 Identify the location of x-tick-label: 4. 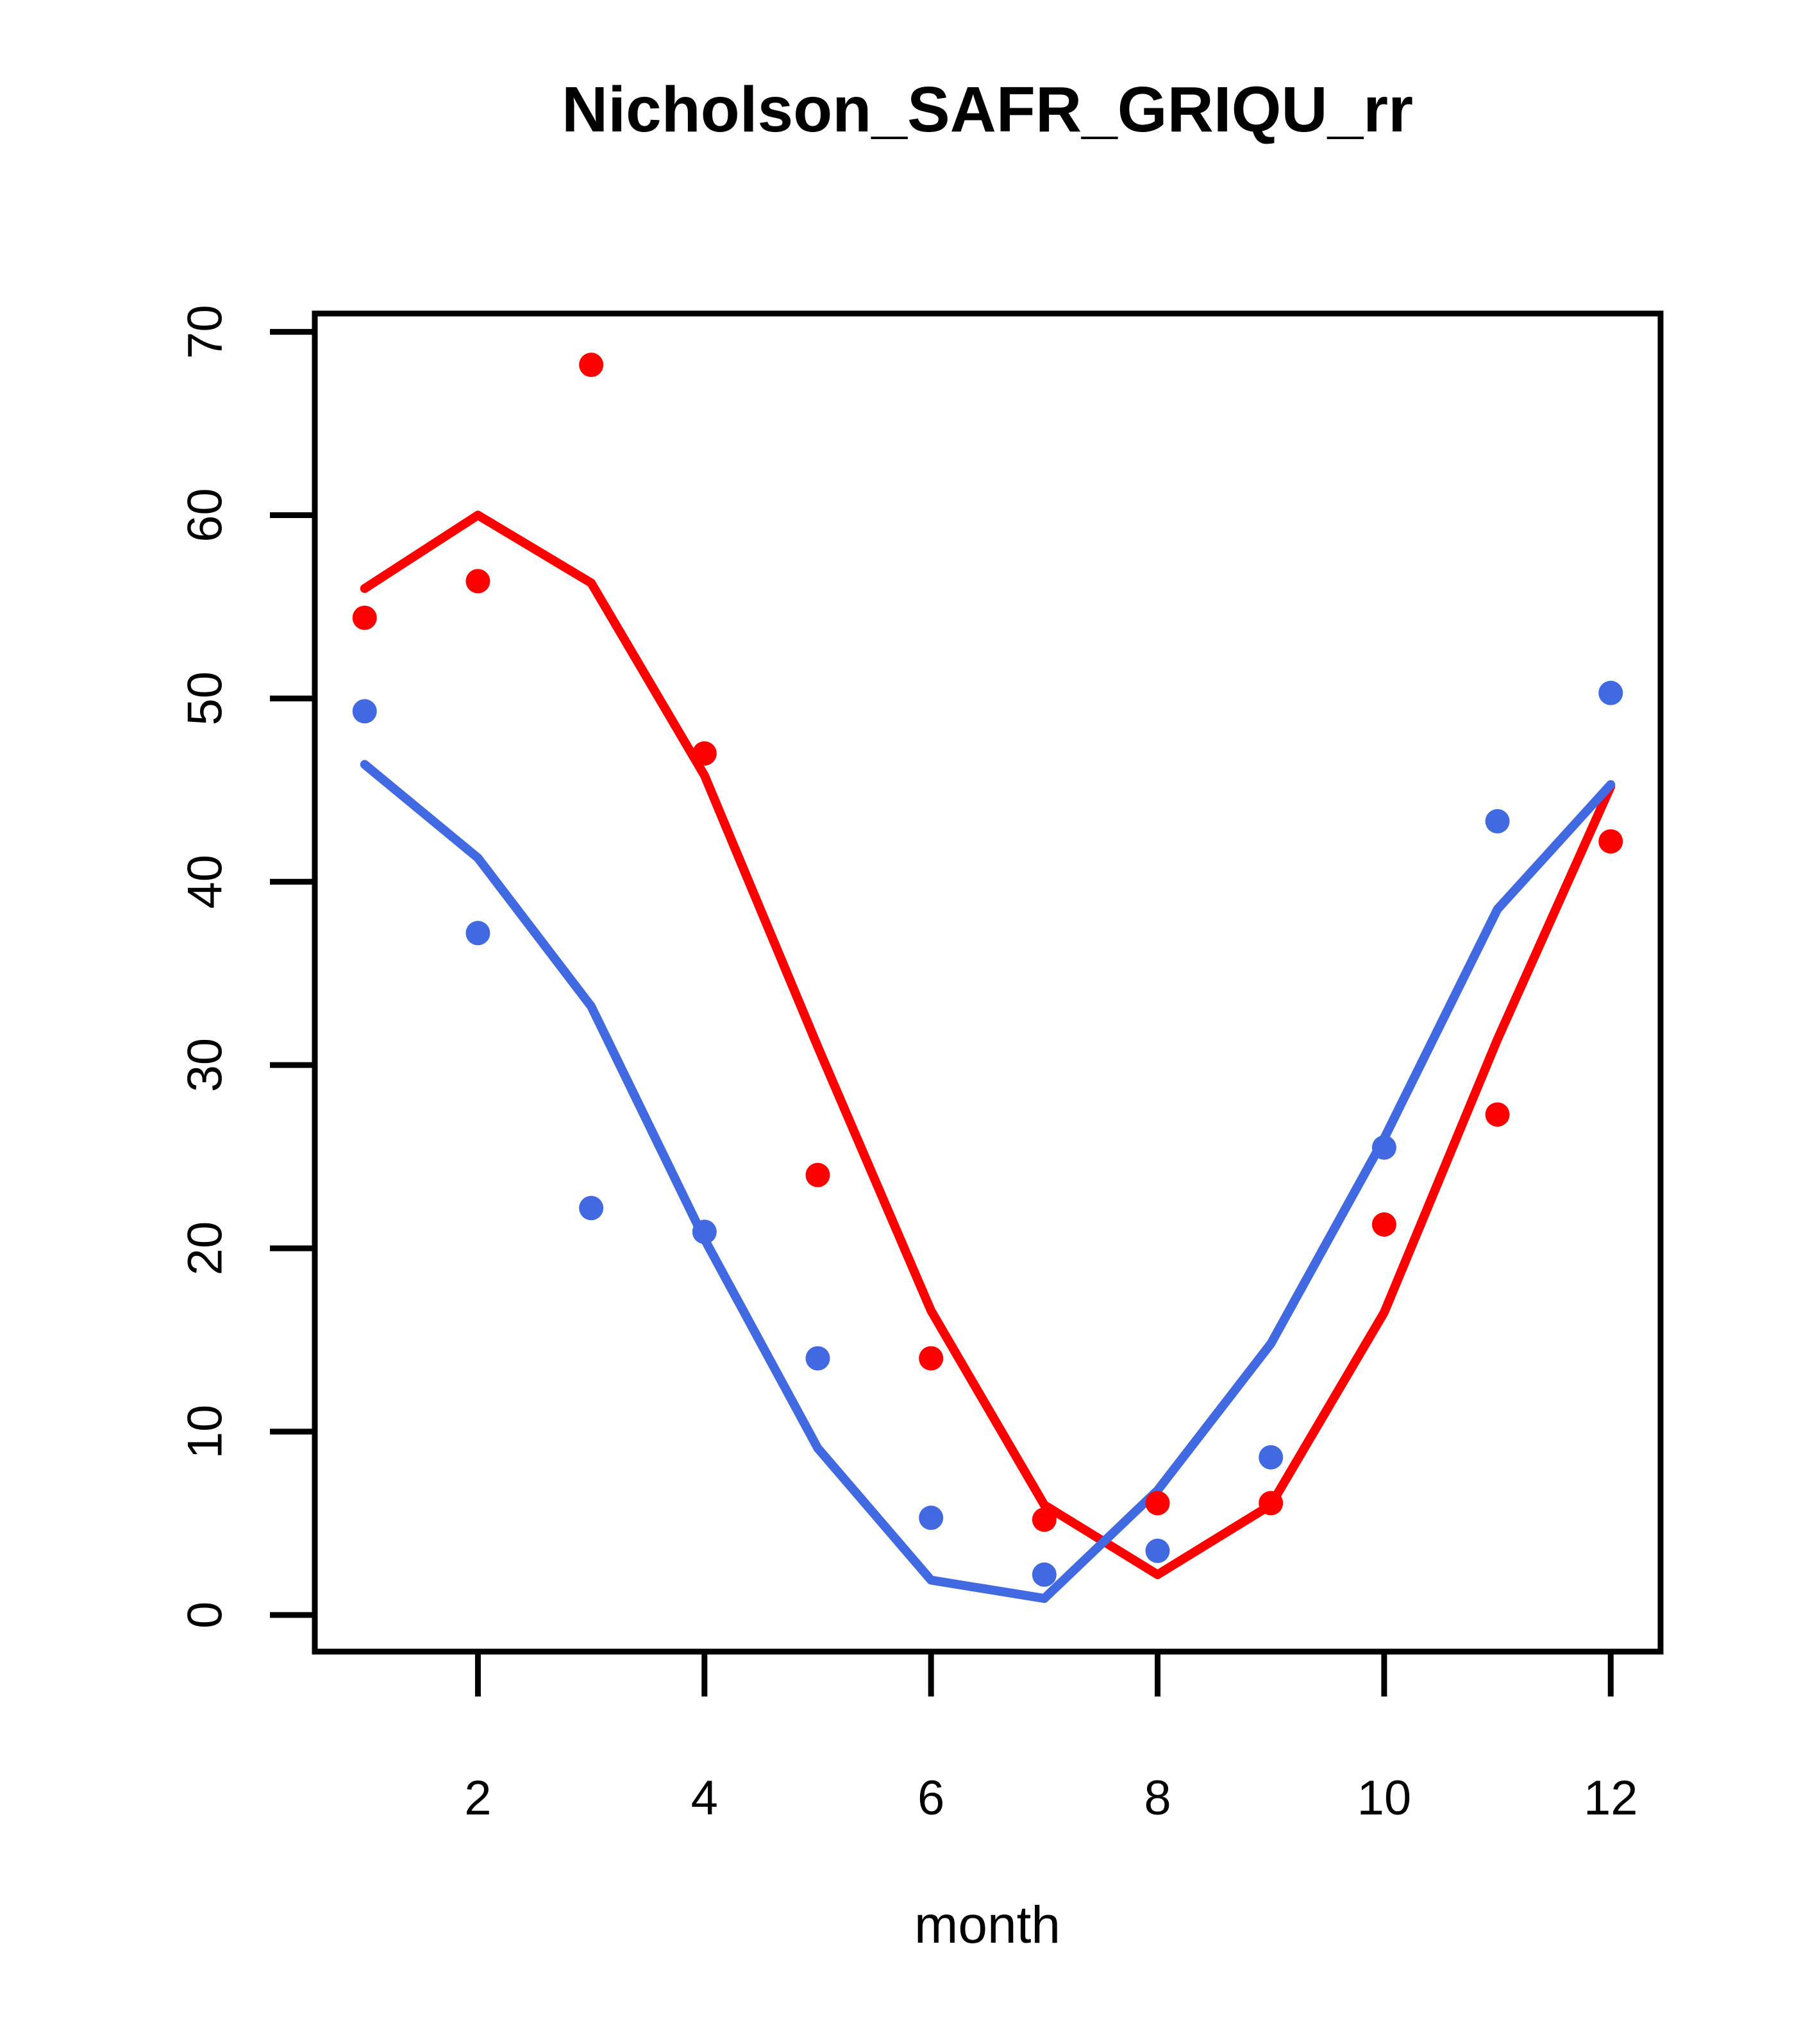
(705, 1798).